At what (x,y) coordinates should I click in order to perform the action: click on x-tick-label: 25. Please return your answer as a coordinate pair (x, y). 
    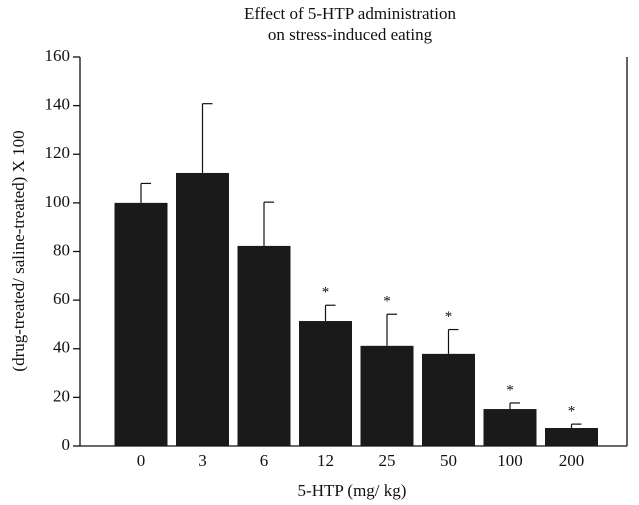
    Looking at the image, I should click on (387, 460).